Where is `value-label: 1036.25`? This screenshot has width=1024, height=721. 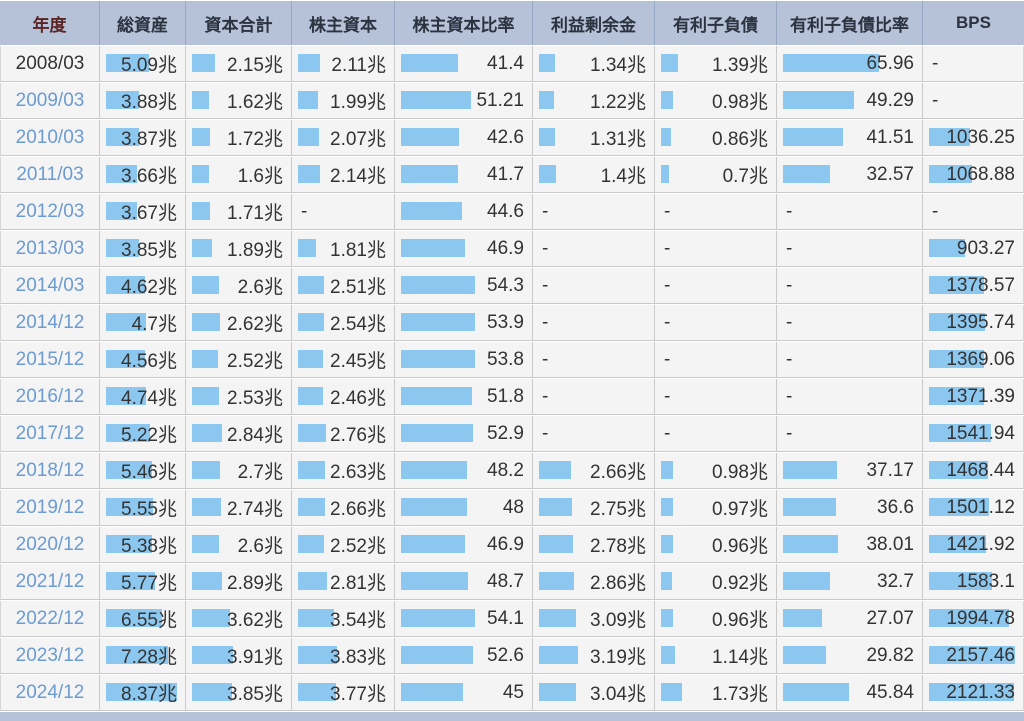 value-label: 1036.25 is located at coordinates (980, 137).